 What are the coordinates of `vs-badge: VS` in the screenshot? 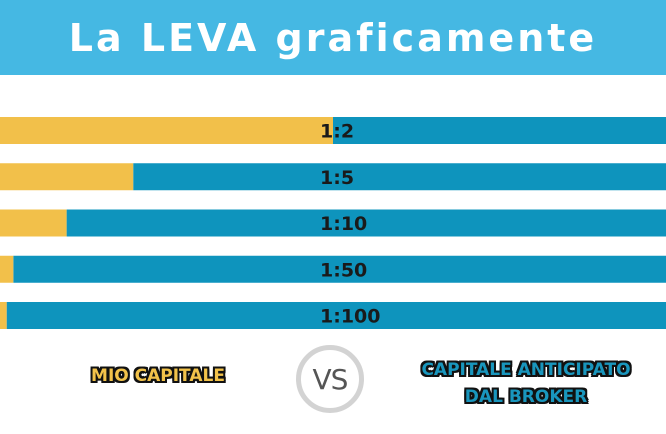 It's located at (330, 379).